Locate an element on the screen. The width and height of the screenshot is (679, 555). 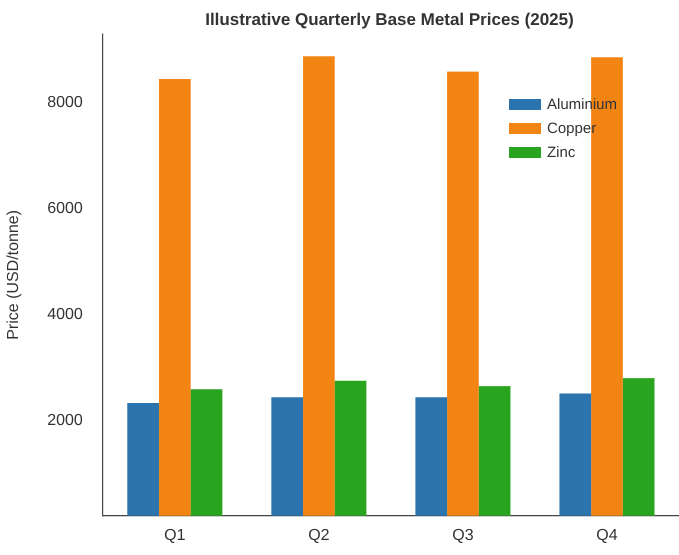
x-tick-label: Q3 is located at coordinates (463, 535).